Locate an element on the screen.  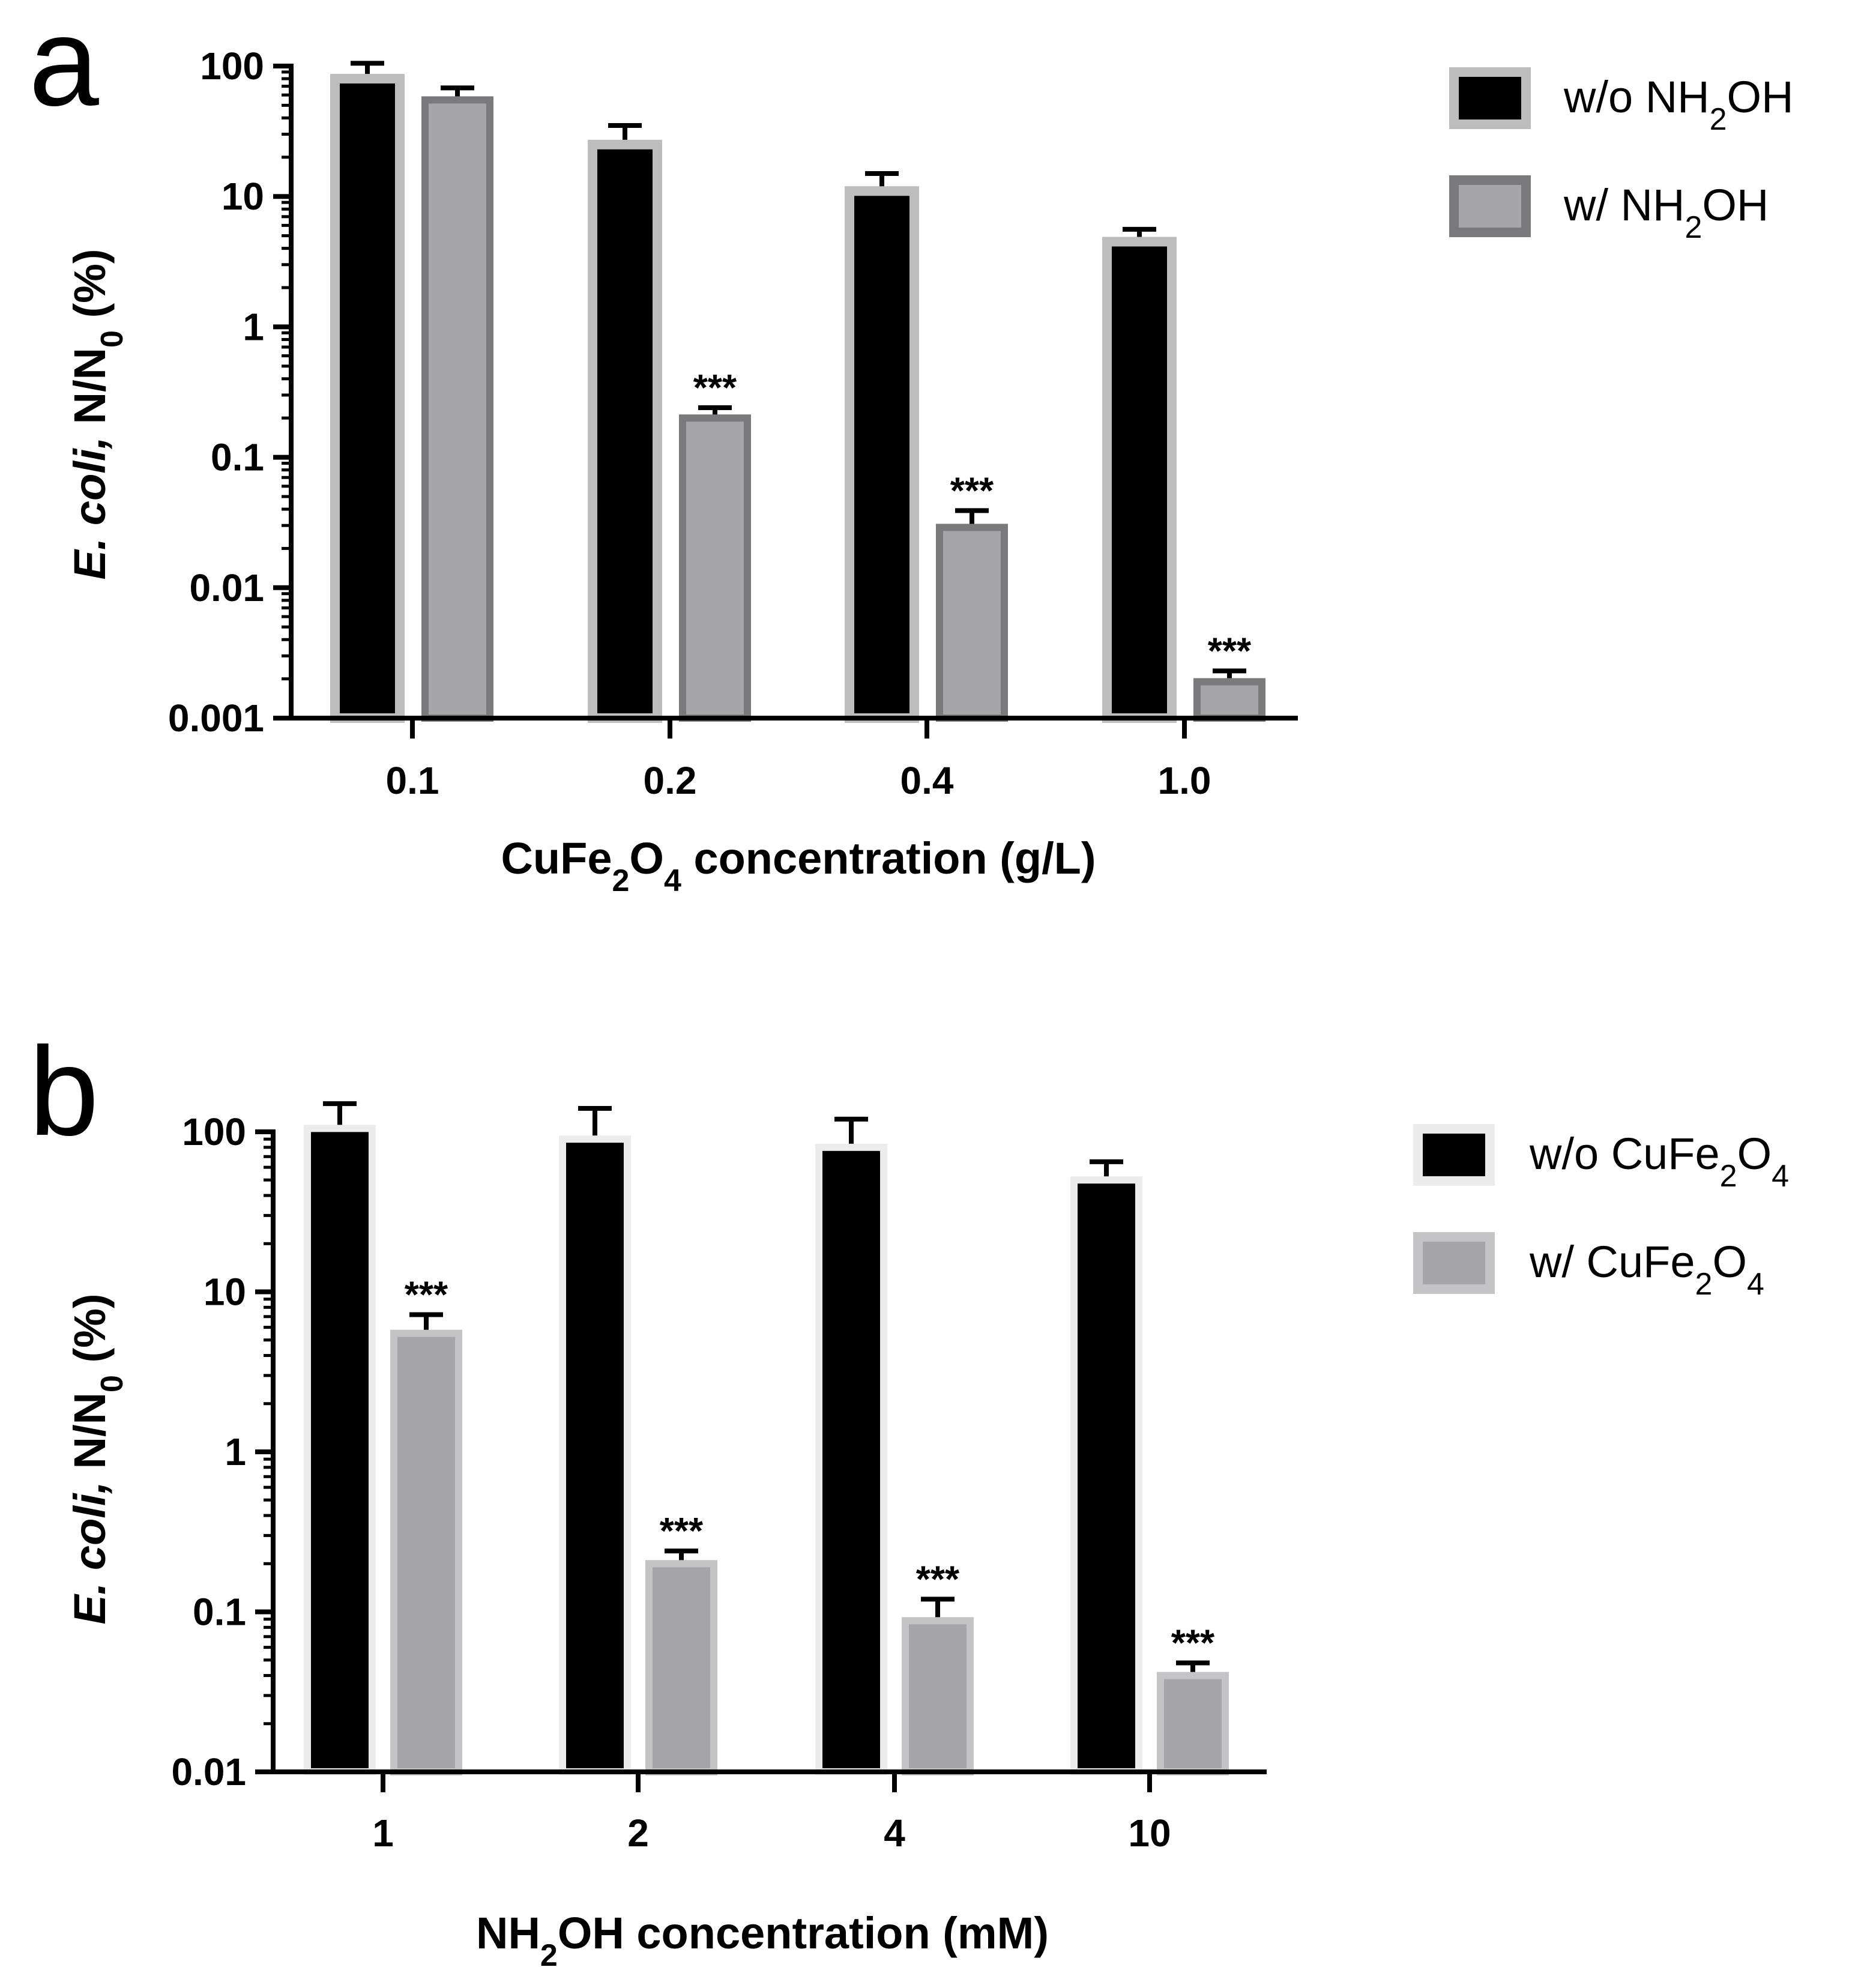
y-tick-label: 0.001 is located at coordinates (216, 718).